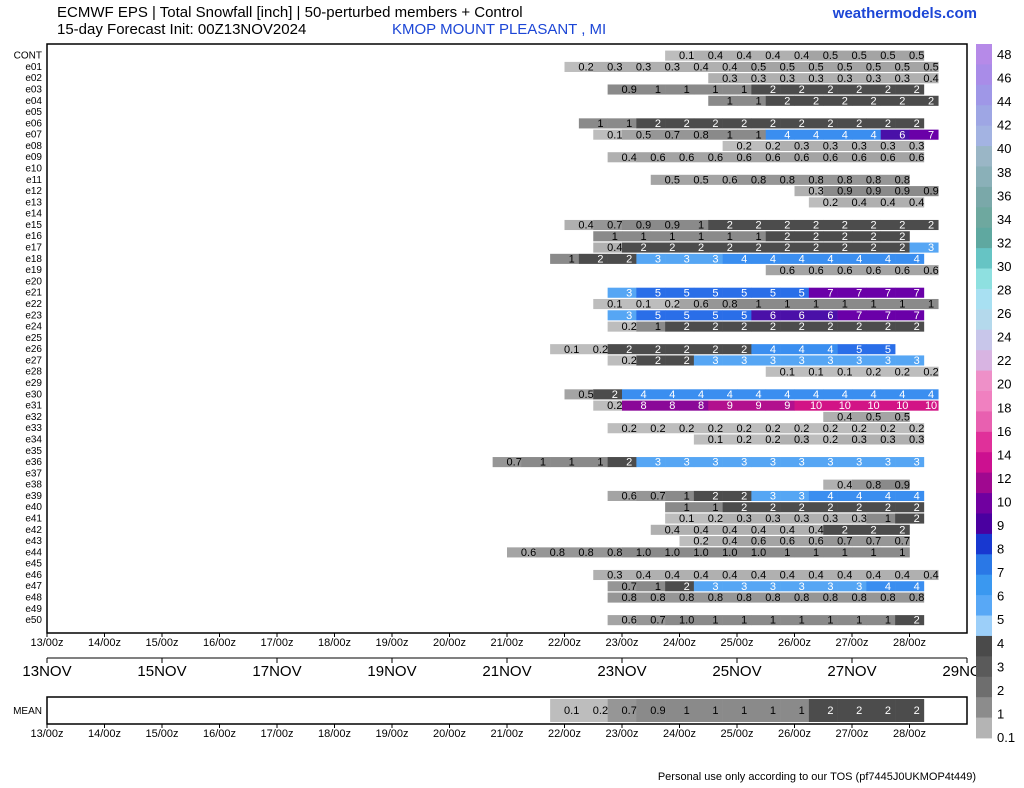 This screenshot has height=788, width=1024. Describe the element at coordinates (33, 598) in the screenshot. I see `member-label: e48` at that location.